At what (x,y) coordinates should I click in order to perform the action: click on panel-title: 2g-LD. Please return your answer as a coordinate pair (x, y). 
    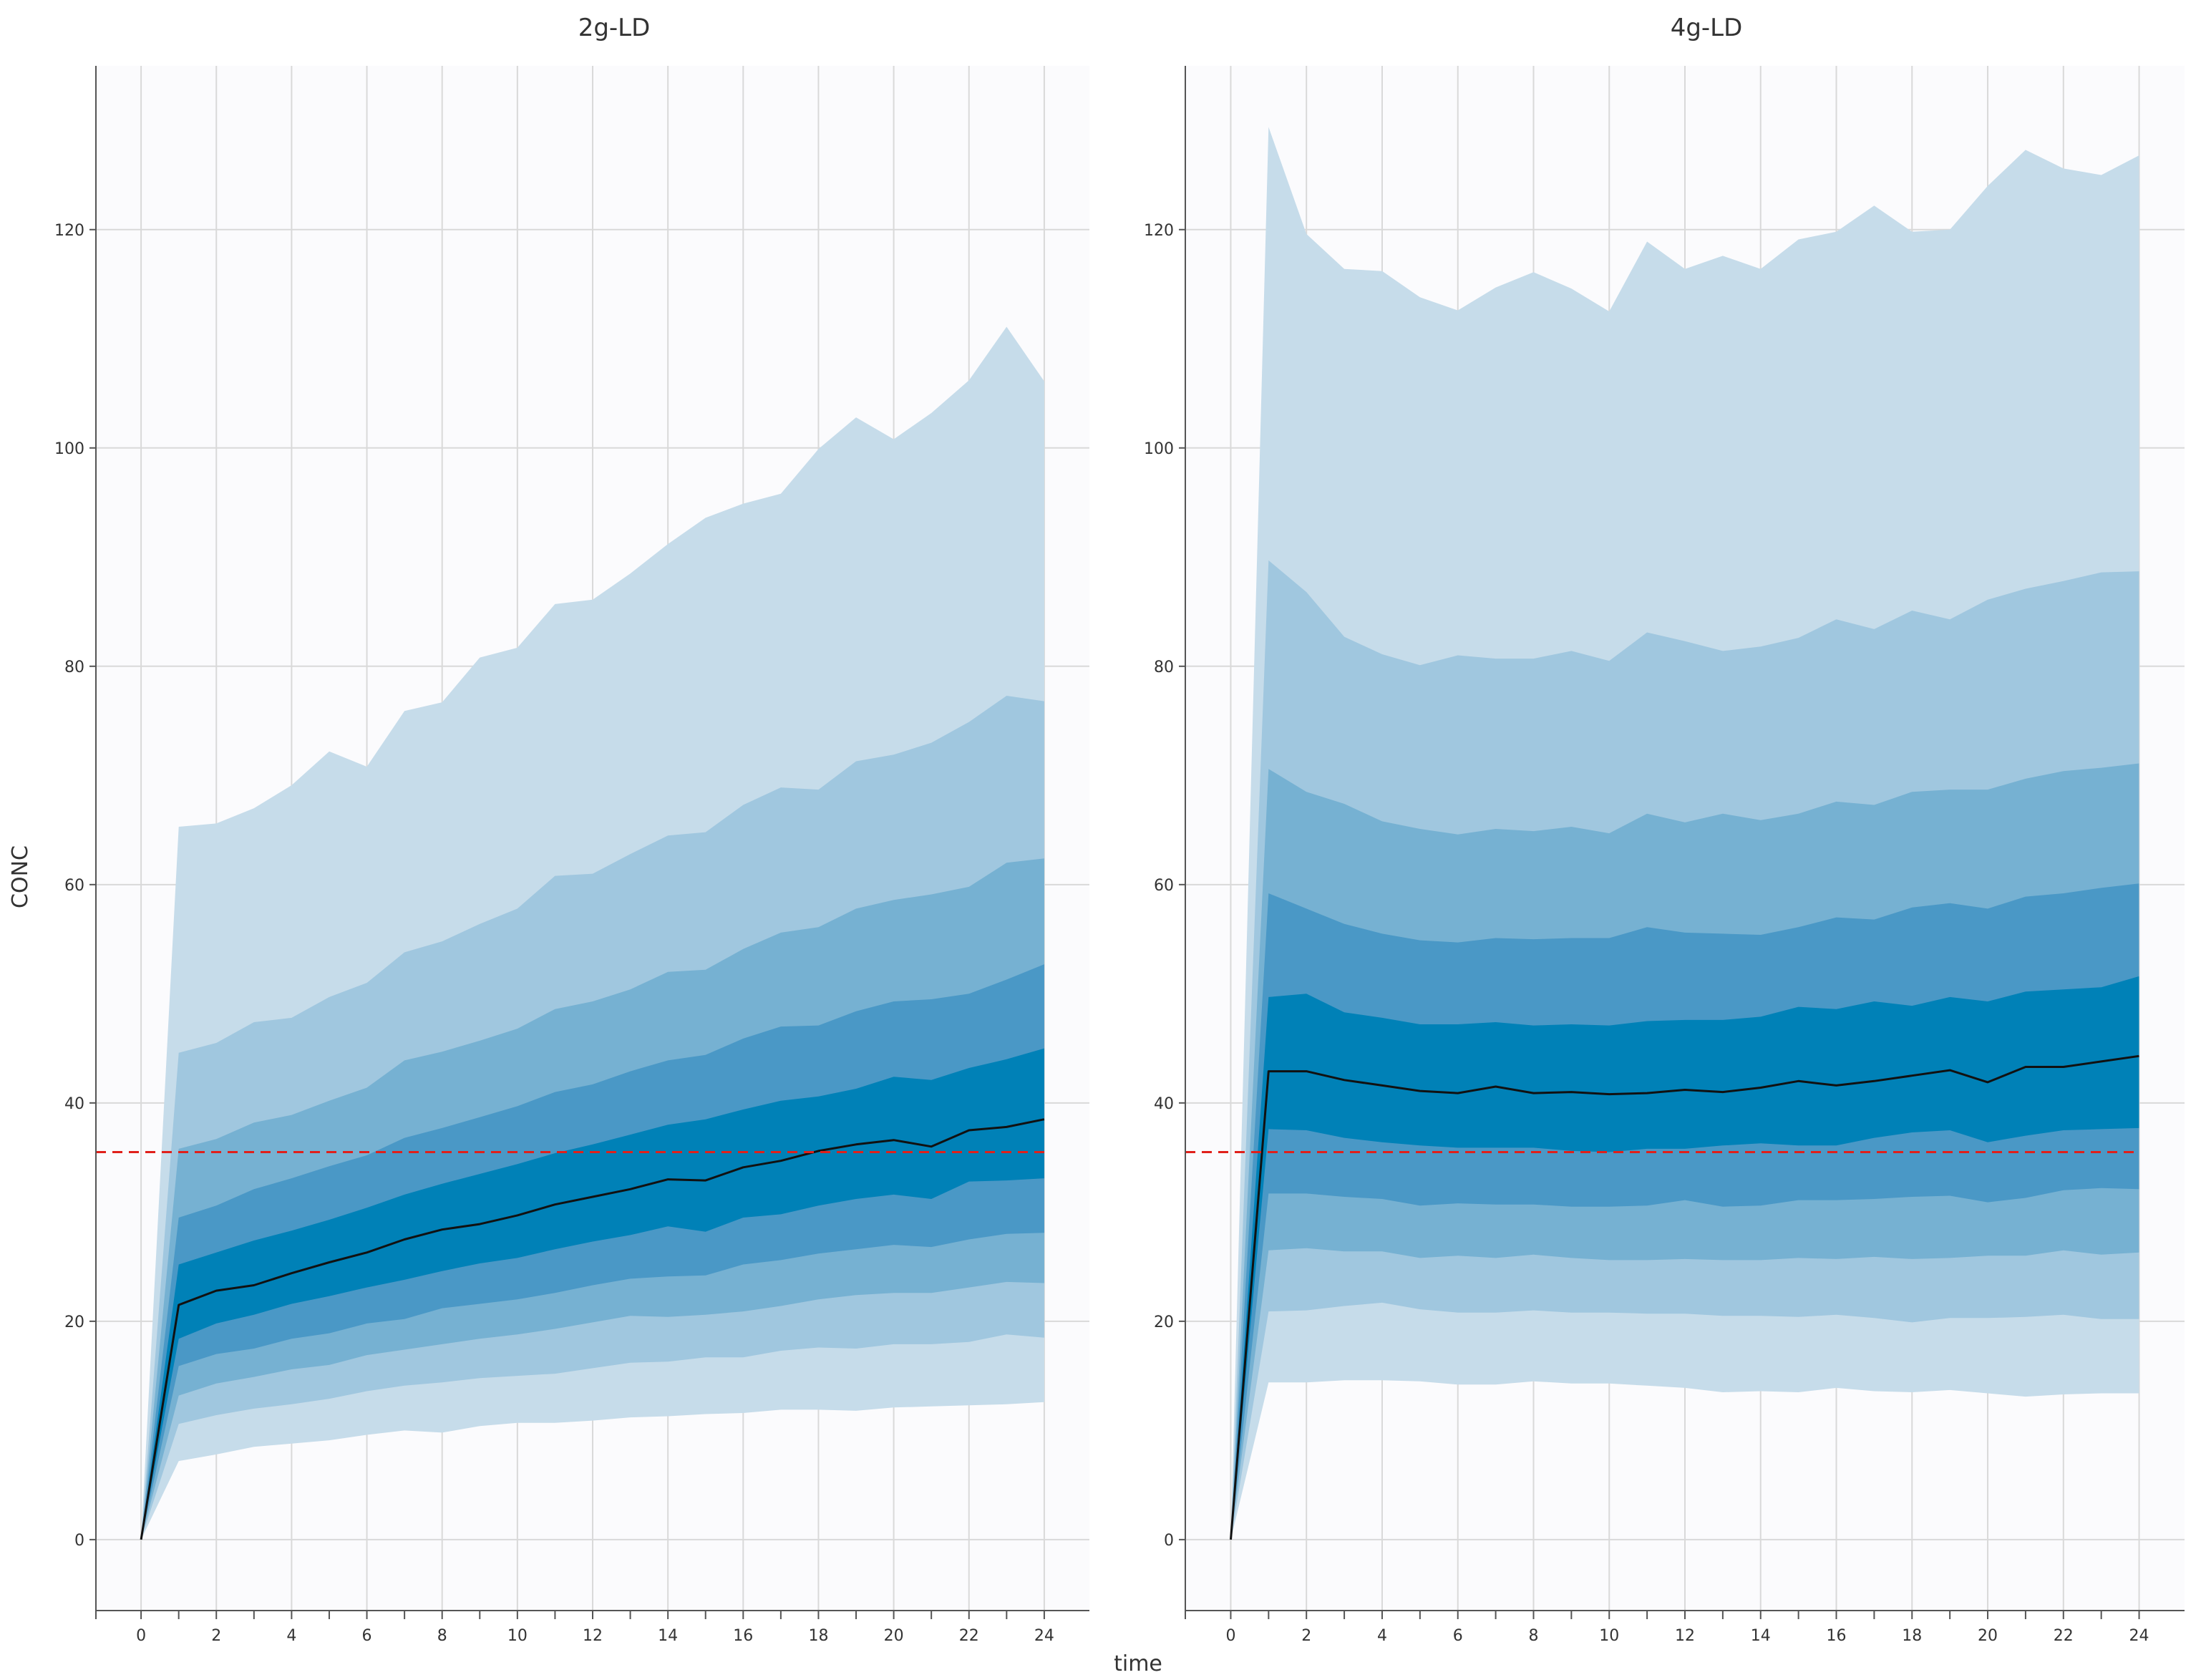
    Looking at the image, I should click on (615, 28).